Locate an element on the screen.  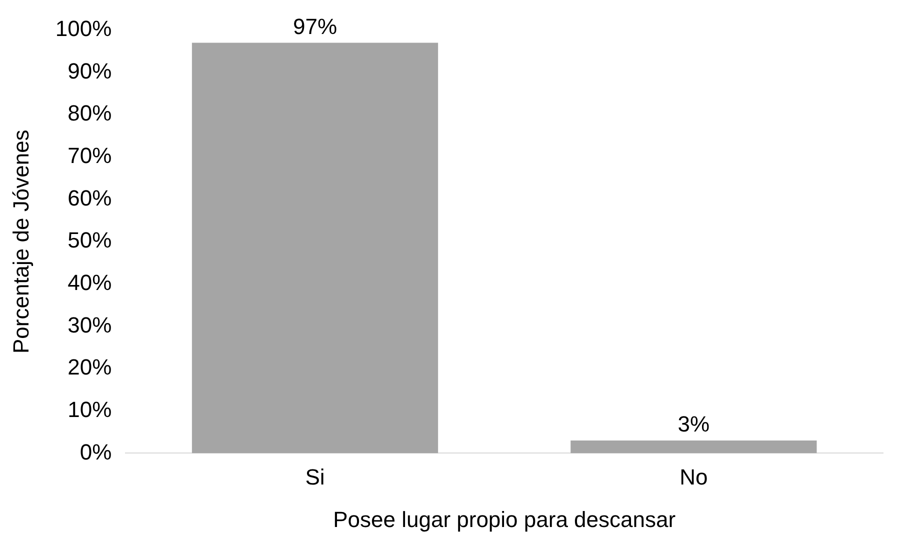
y-tick-label: 20% is located at coordinates (90, 367).